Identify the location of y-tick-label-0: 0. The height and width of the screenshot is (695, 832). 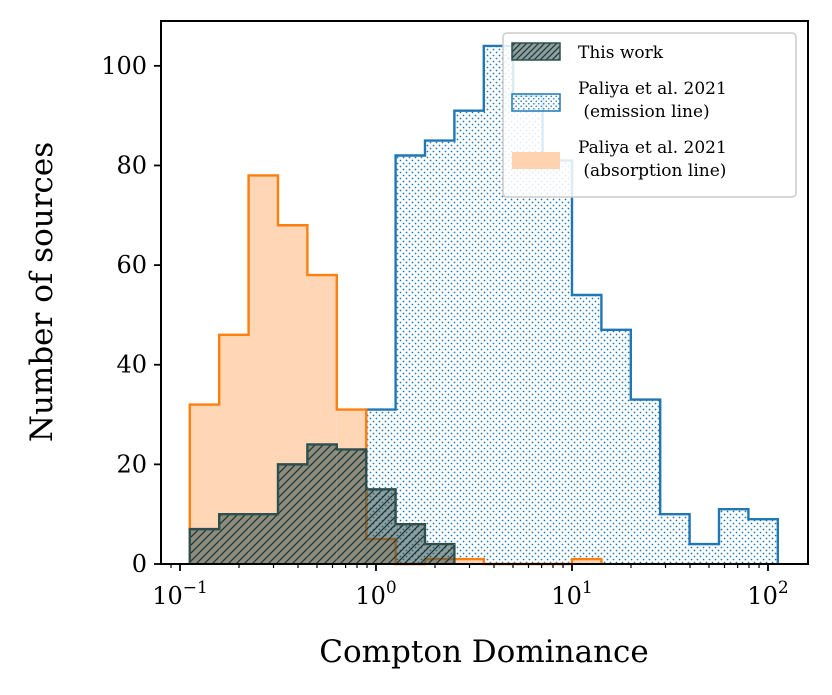
(139, 564).